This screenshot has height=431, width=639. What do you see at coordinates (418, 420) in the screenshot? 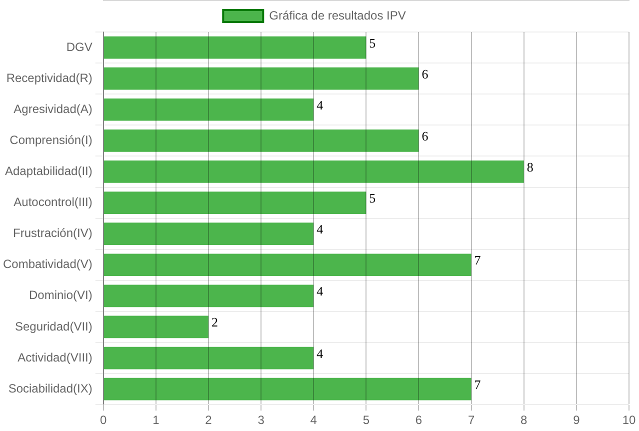
I see `x-tick-label: 6` at bounding box center [418, 420].